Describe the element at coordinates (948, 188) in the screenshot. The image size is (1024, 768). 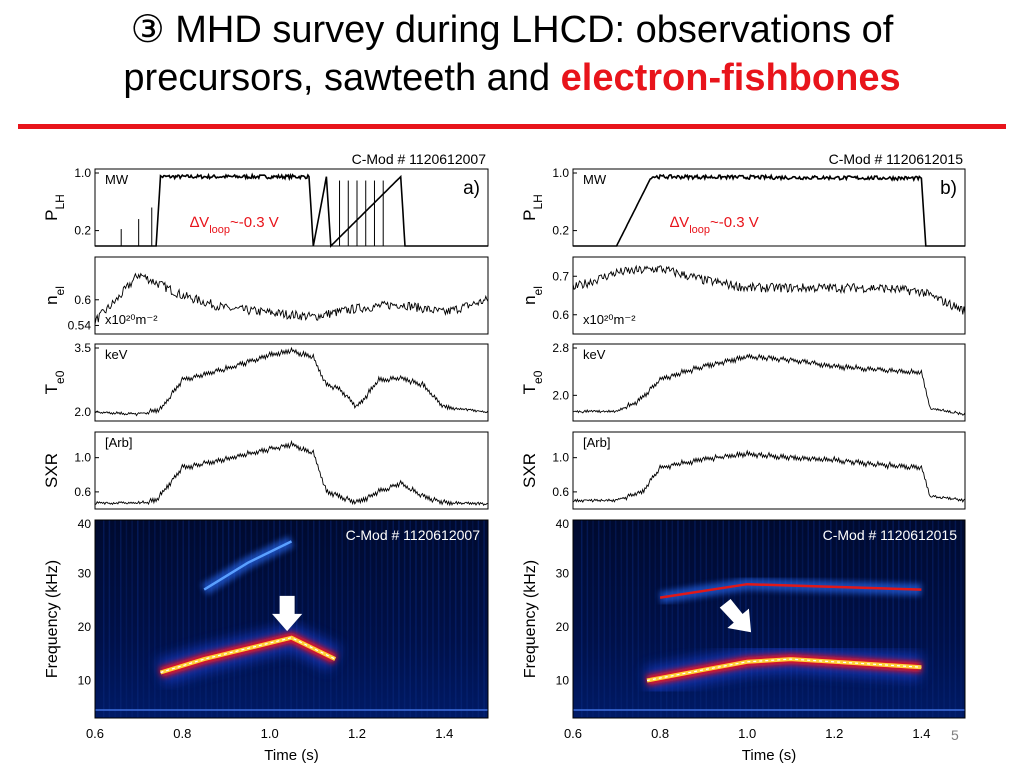
I see `panel-label: b)` at that location.